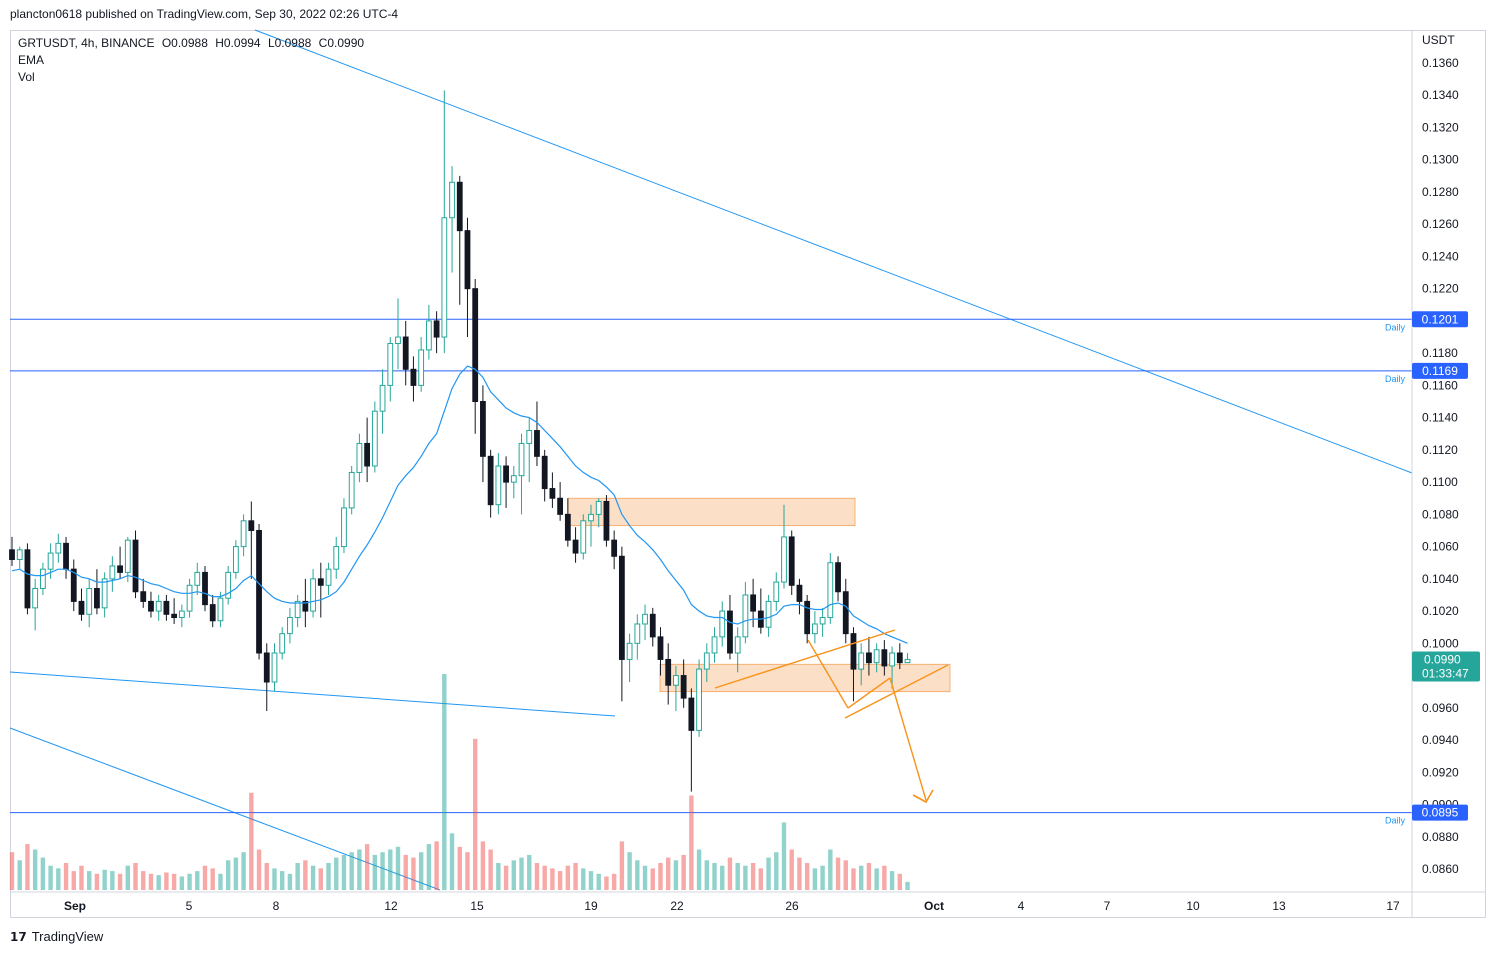 Image resolution: width=1496 pixels, height=954 pixels. Describe the element at coordinates (1440, 708) in the screenshot. I see `price-tick-label: 0.0960` at that location.